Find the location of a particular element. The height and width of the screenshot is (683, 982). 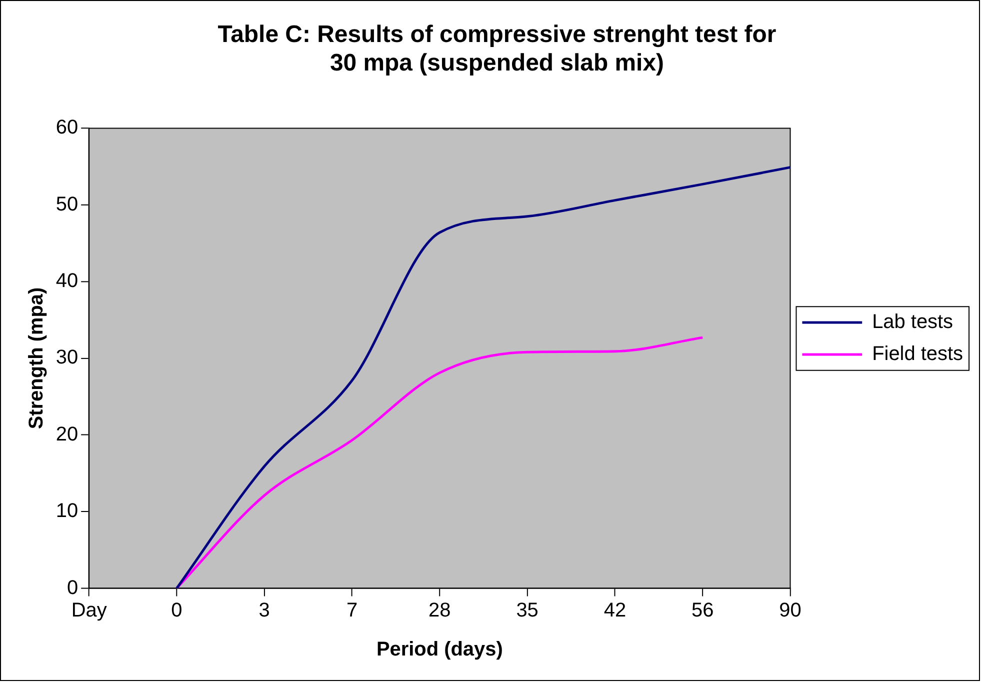

x-tick-label: 7 is located at coordinates (352, 611).